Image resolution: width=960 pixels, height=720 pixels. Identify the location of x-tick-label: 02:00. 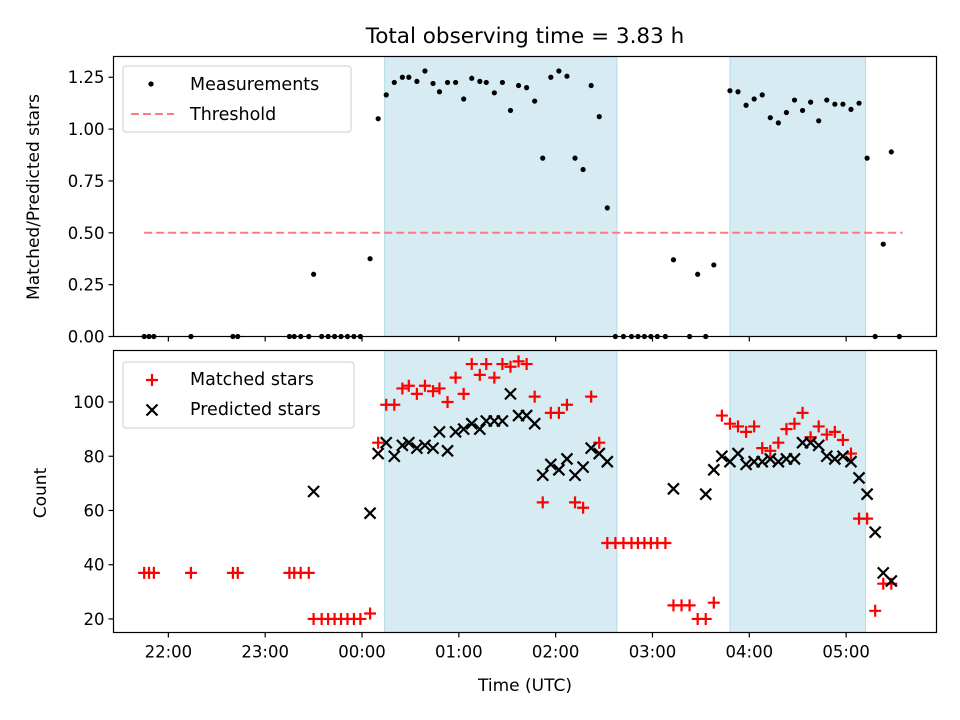
(556, 652).